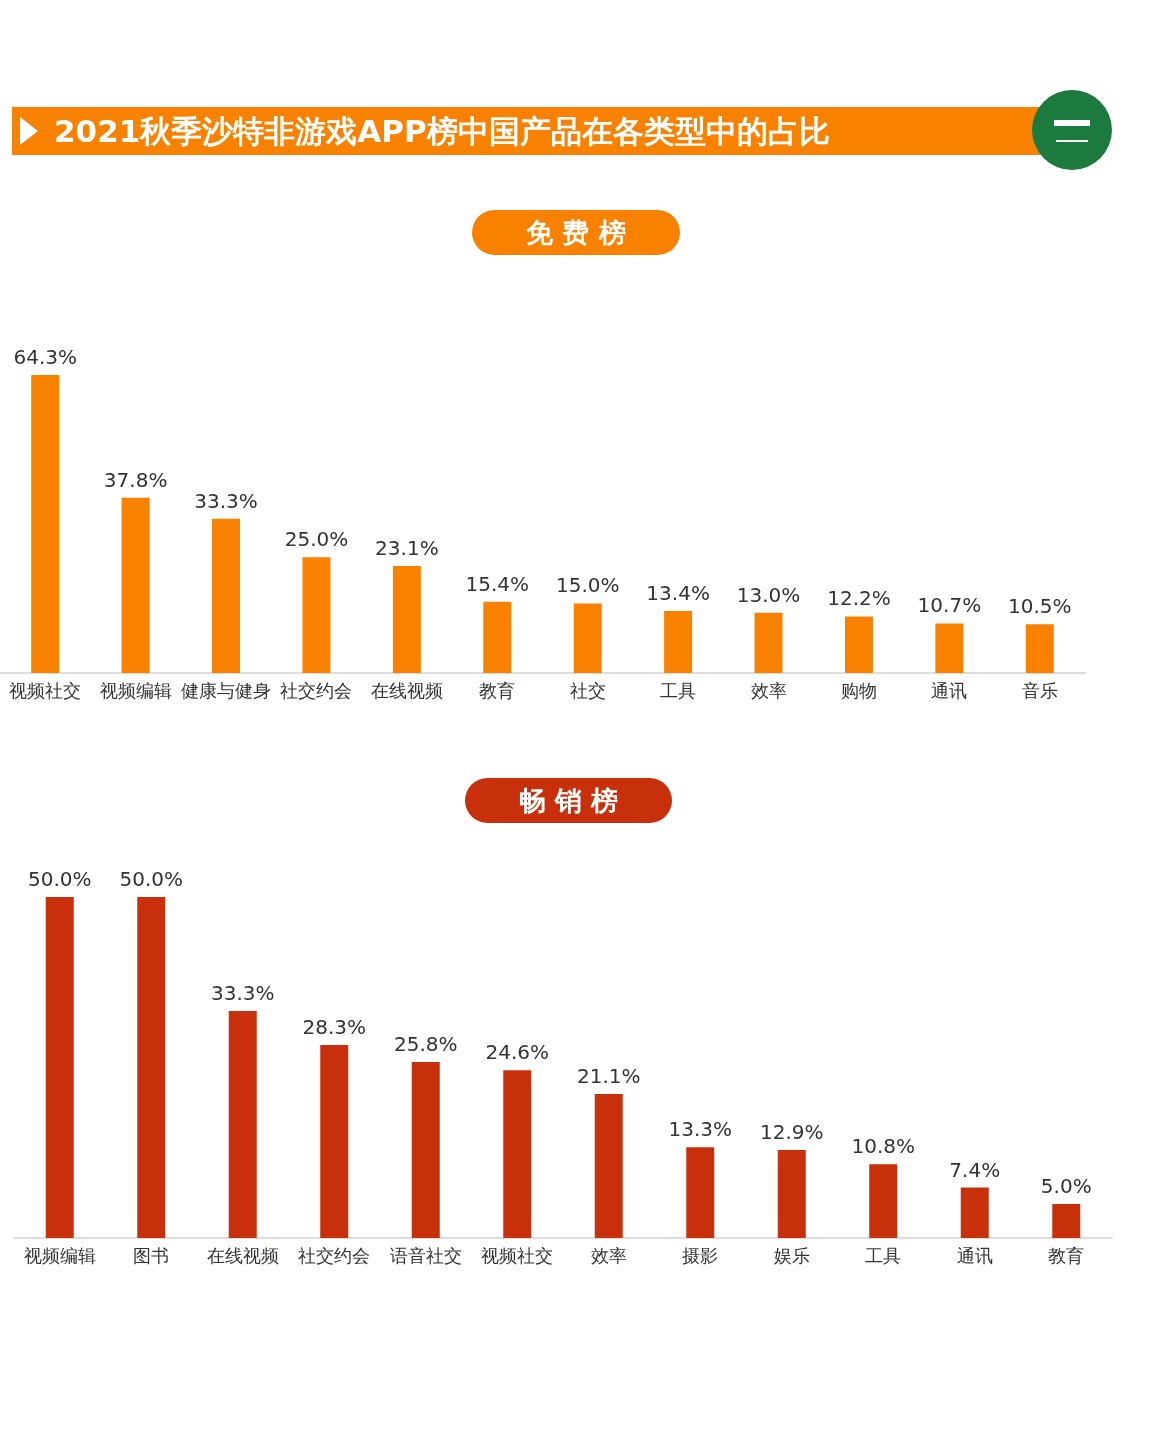 Image resolution: width=1161 pixels, height=1451 pixels. I want to click on data-label: 25.0%, so click(316, 539).